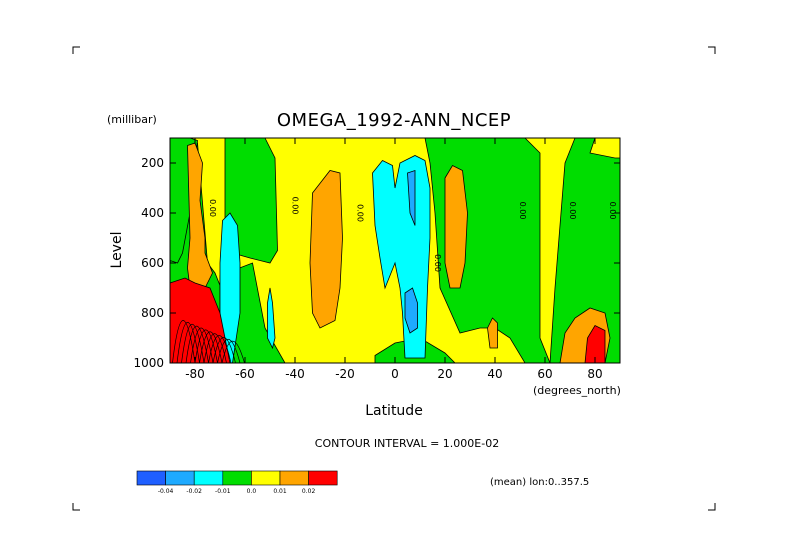 The image size is (789, 558). What do you see at coordinates (152, 213) in the screenshot?
I see `y-tick-label-3: 400` at bounding box center [152, 213].